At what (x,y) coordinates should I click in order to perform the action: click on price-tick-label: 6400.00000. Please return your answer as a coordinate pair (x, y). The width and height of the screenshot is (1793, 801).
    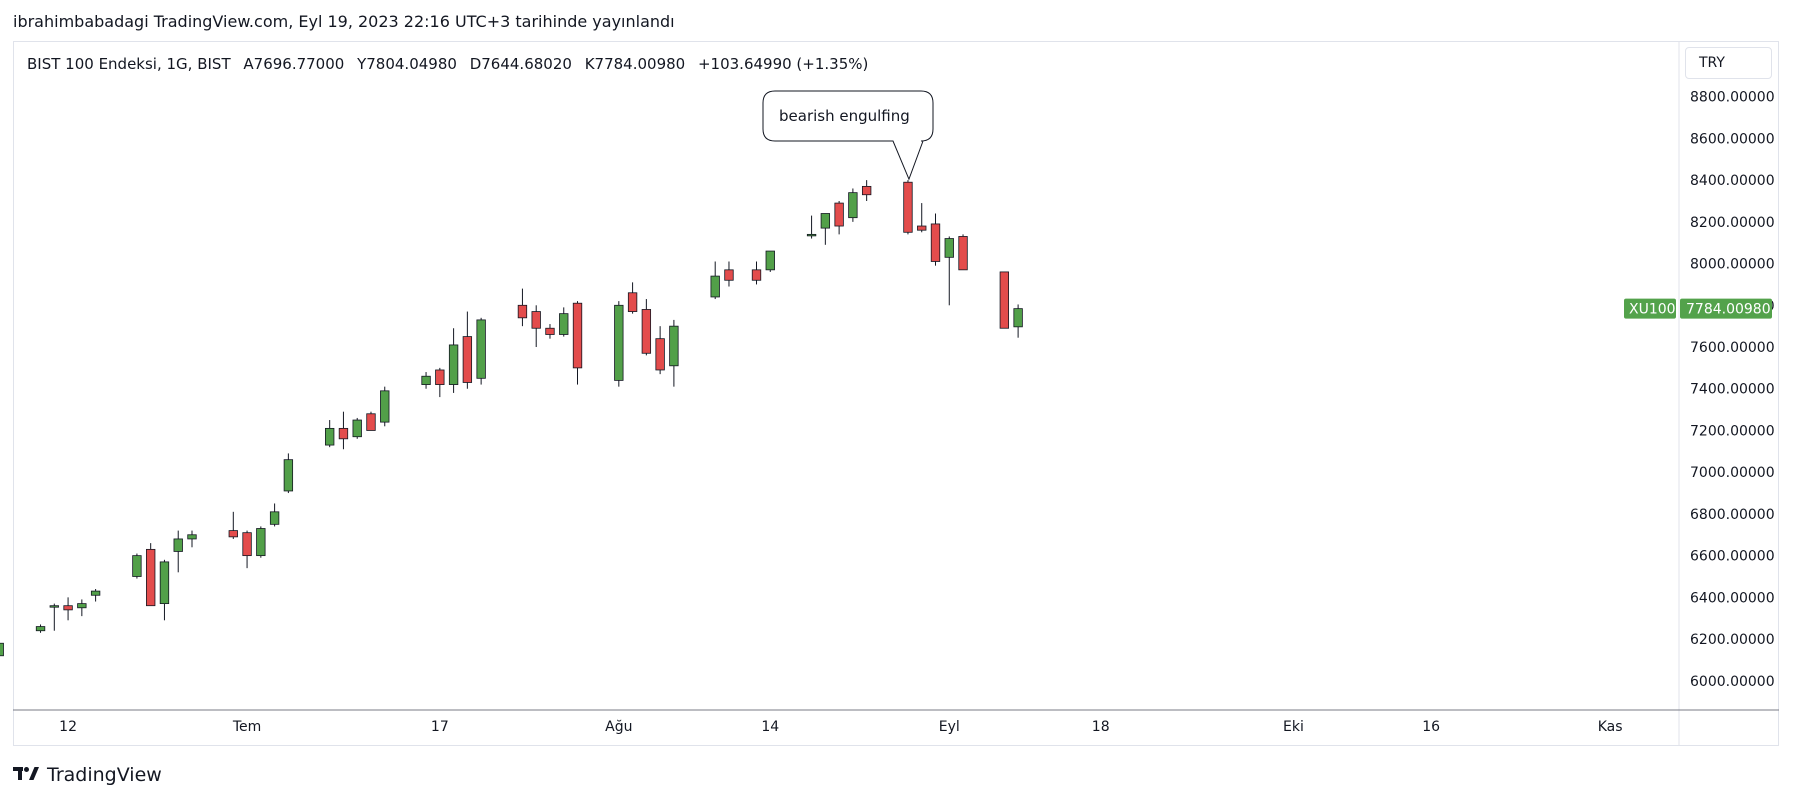
    Looking at the image, I should click on (1732, 598).